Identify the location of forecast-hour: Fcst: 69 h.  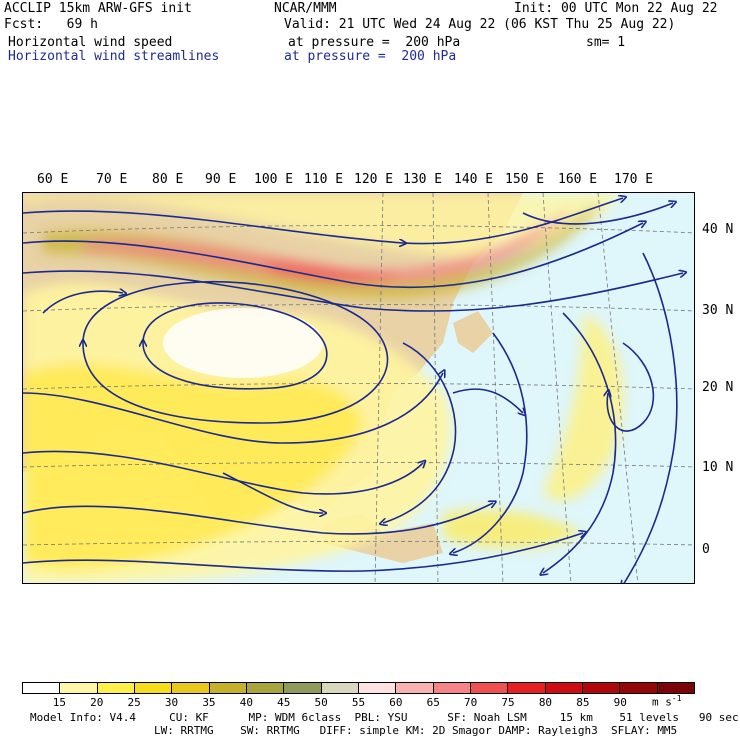
(51, 24).